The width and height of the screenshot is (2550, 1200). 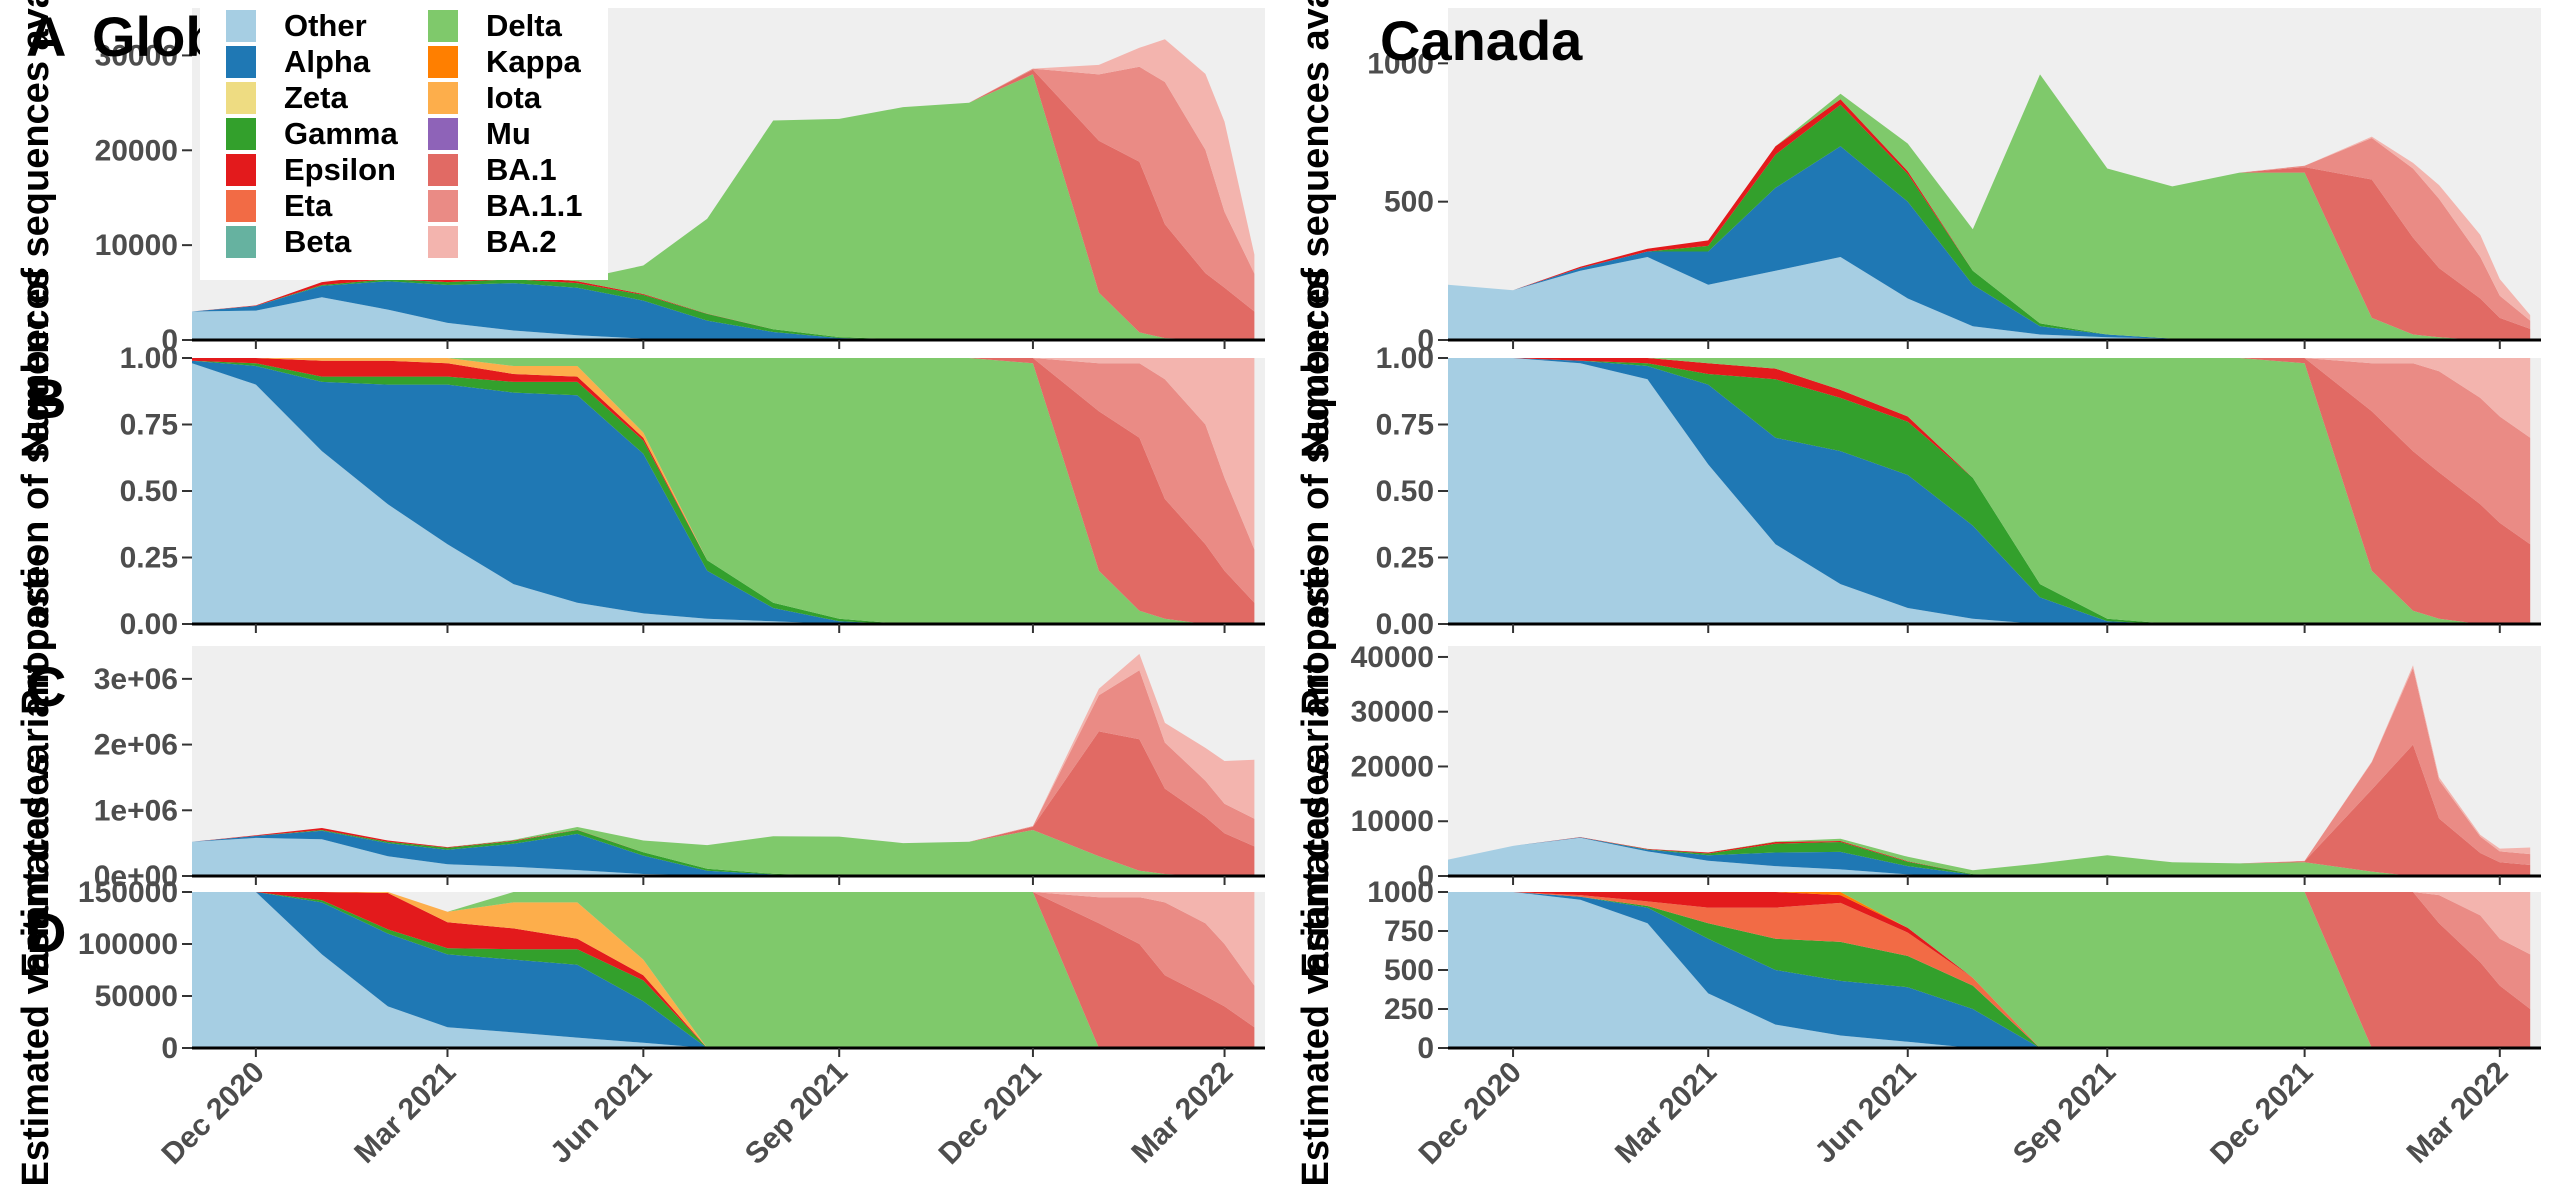 What do you see at coordinates (149, 624) in the screenshot?
I see `y-tick-label: 0.00` at bounding box center [149, 624].